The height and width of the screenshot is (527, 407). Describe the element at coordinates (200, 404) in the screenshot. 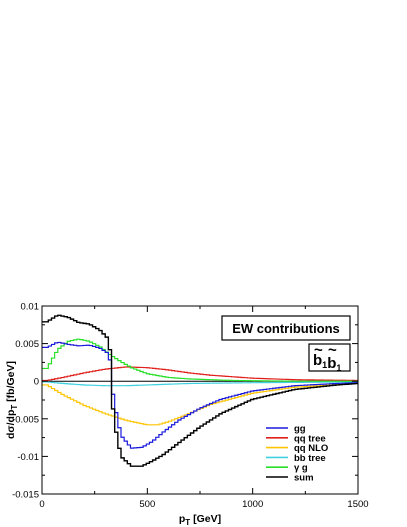

I see `series-line-qq-nlo` at that location.